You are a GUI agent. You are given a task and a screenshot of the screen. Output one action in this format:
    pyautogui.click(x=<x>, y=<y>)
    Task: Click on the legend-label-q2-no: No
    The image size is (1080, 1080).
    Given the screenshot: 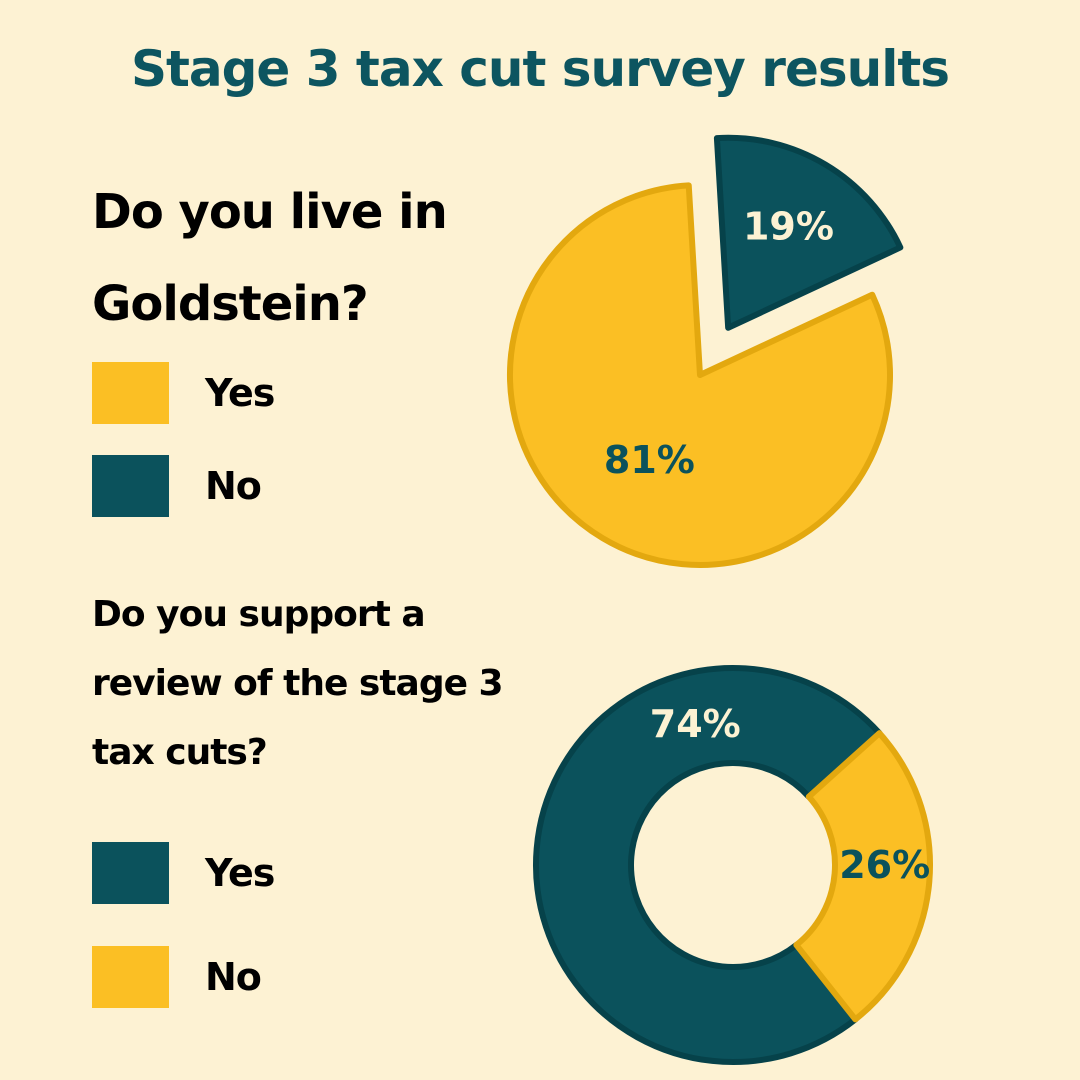 What is the action you would take?
    pyautogui.click(x=233, y=977)
    